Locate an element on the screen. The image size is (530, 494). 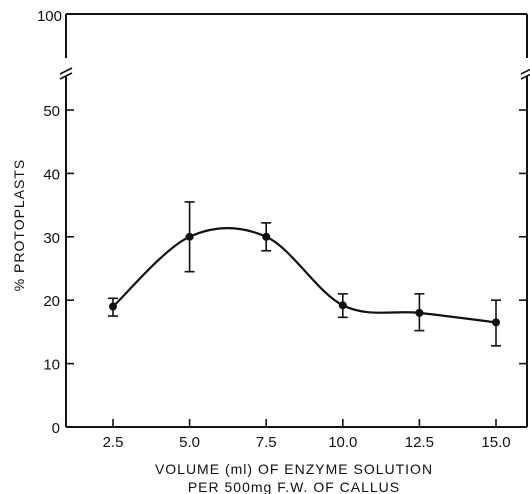
x-tick-label: 15.0 is located at coordinates (495, 442).